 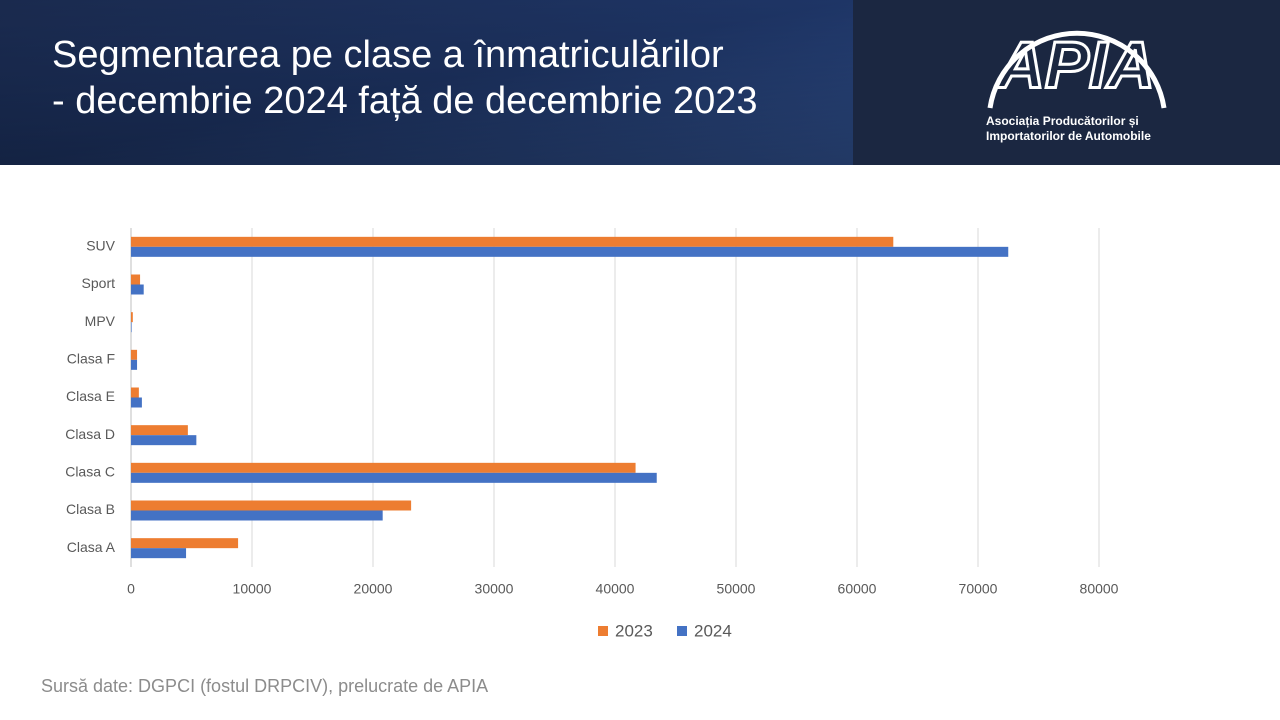 What do you see at coordinates (1075, 64) in the screenshot?
I see `logo-mark: APIA` at bounding box center [1075, 64].